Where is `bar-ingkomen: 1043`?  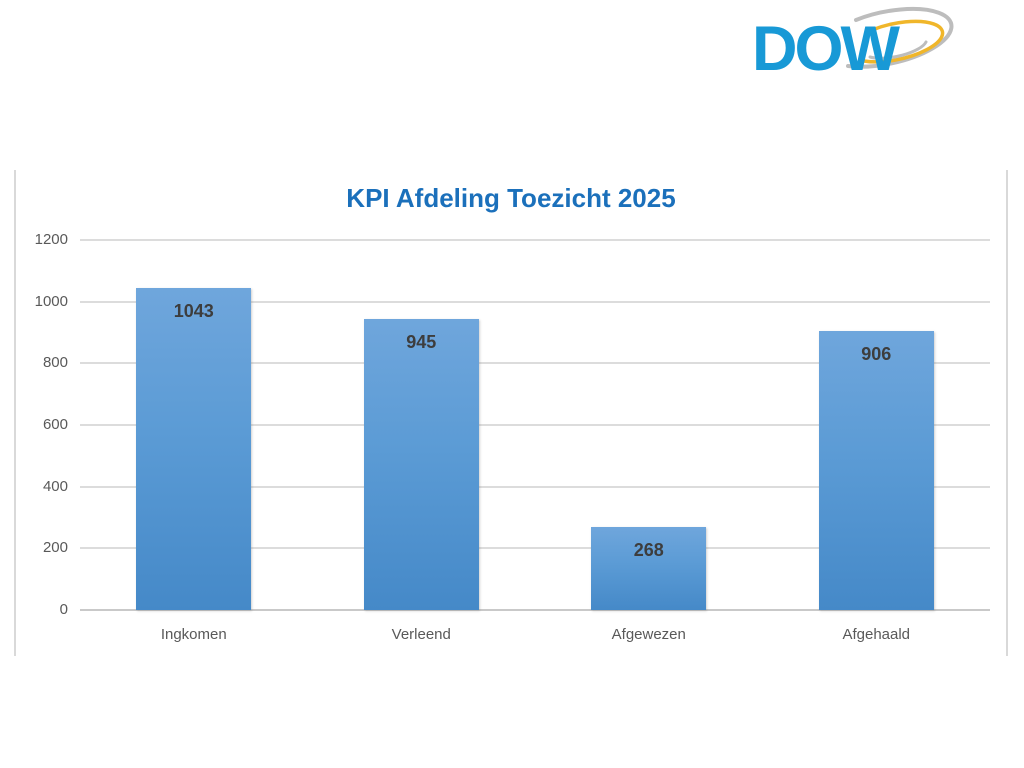
bar-ingkomen: 1043 is located at coordinates (194, 449).